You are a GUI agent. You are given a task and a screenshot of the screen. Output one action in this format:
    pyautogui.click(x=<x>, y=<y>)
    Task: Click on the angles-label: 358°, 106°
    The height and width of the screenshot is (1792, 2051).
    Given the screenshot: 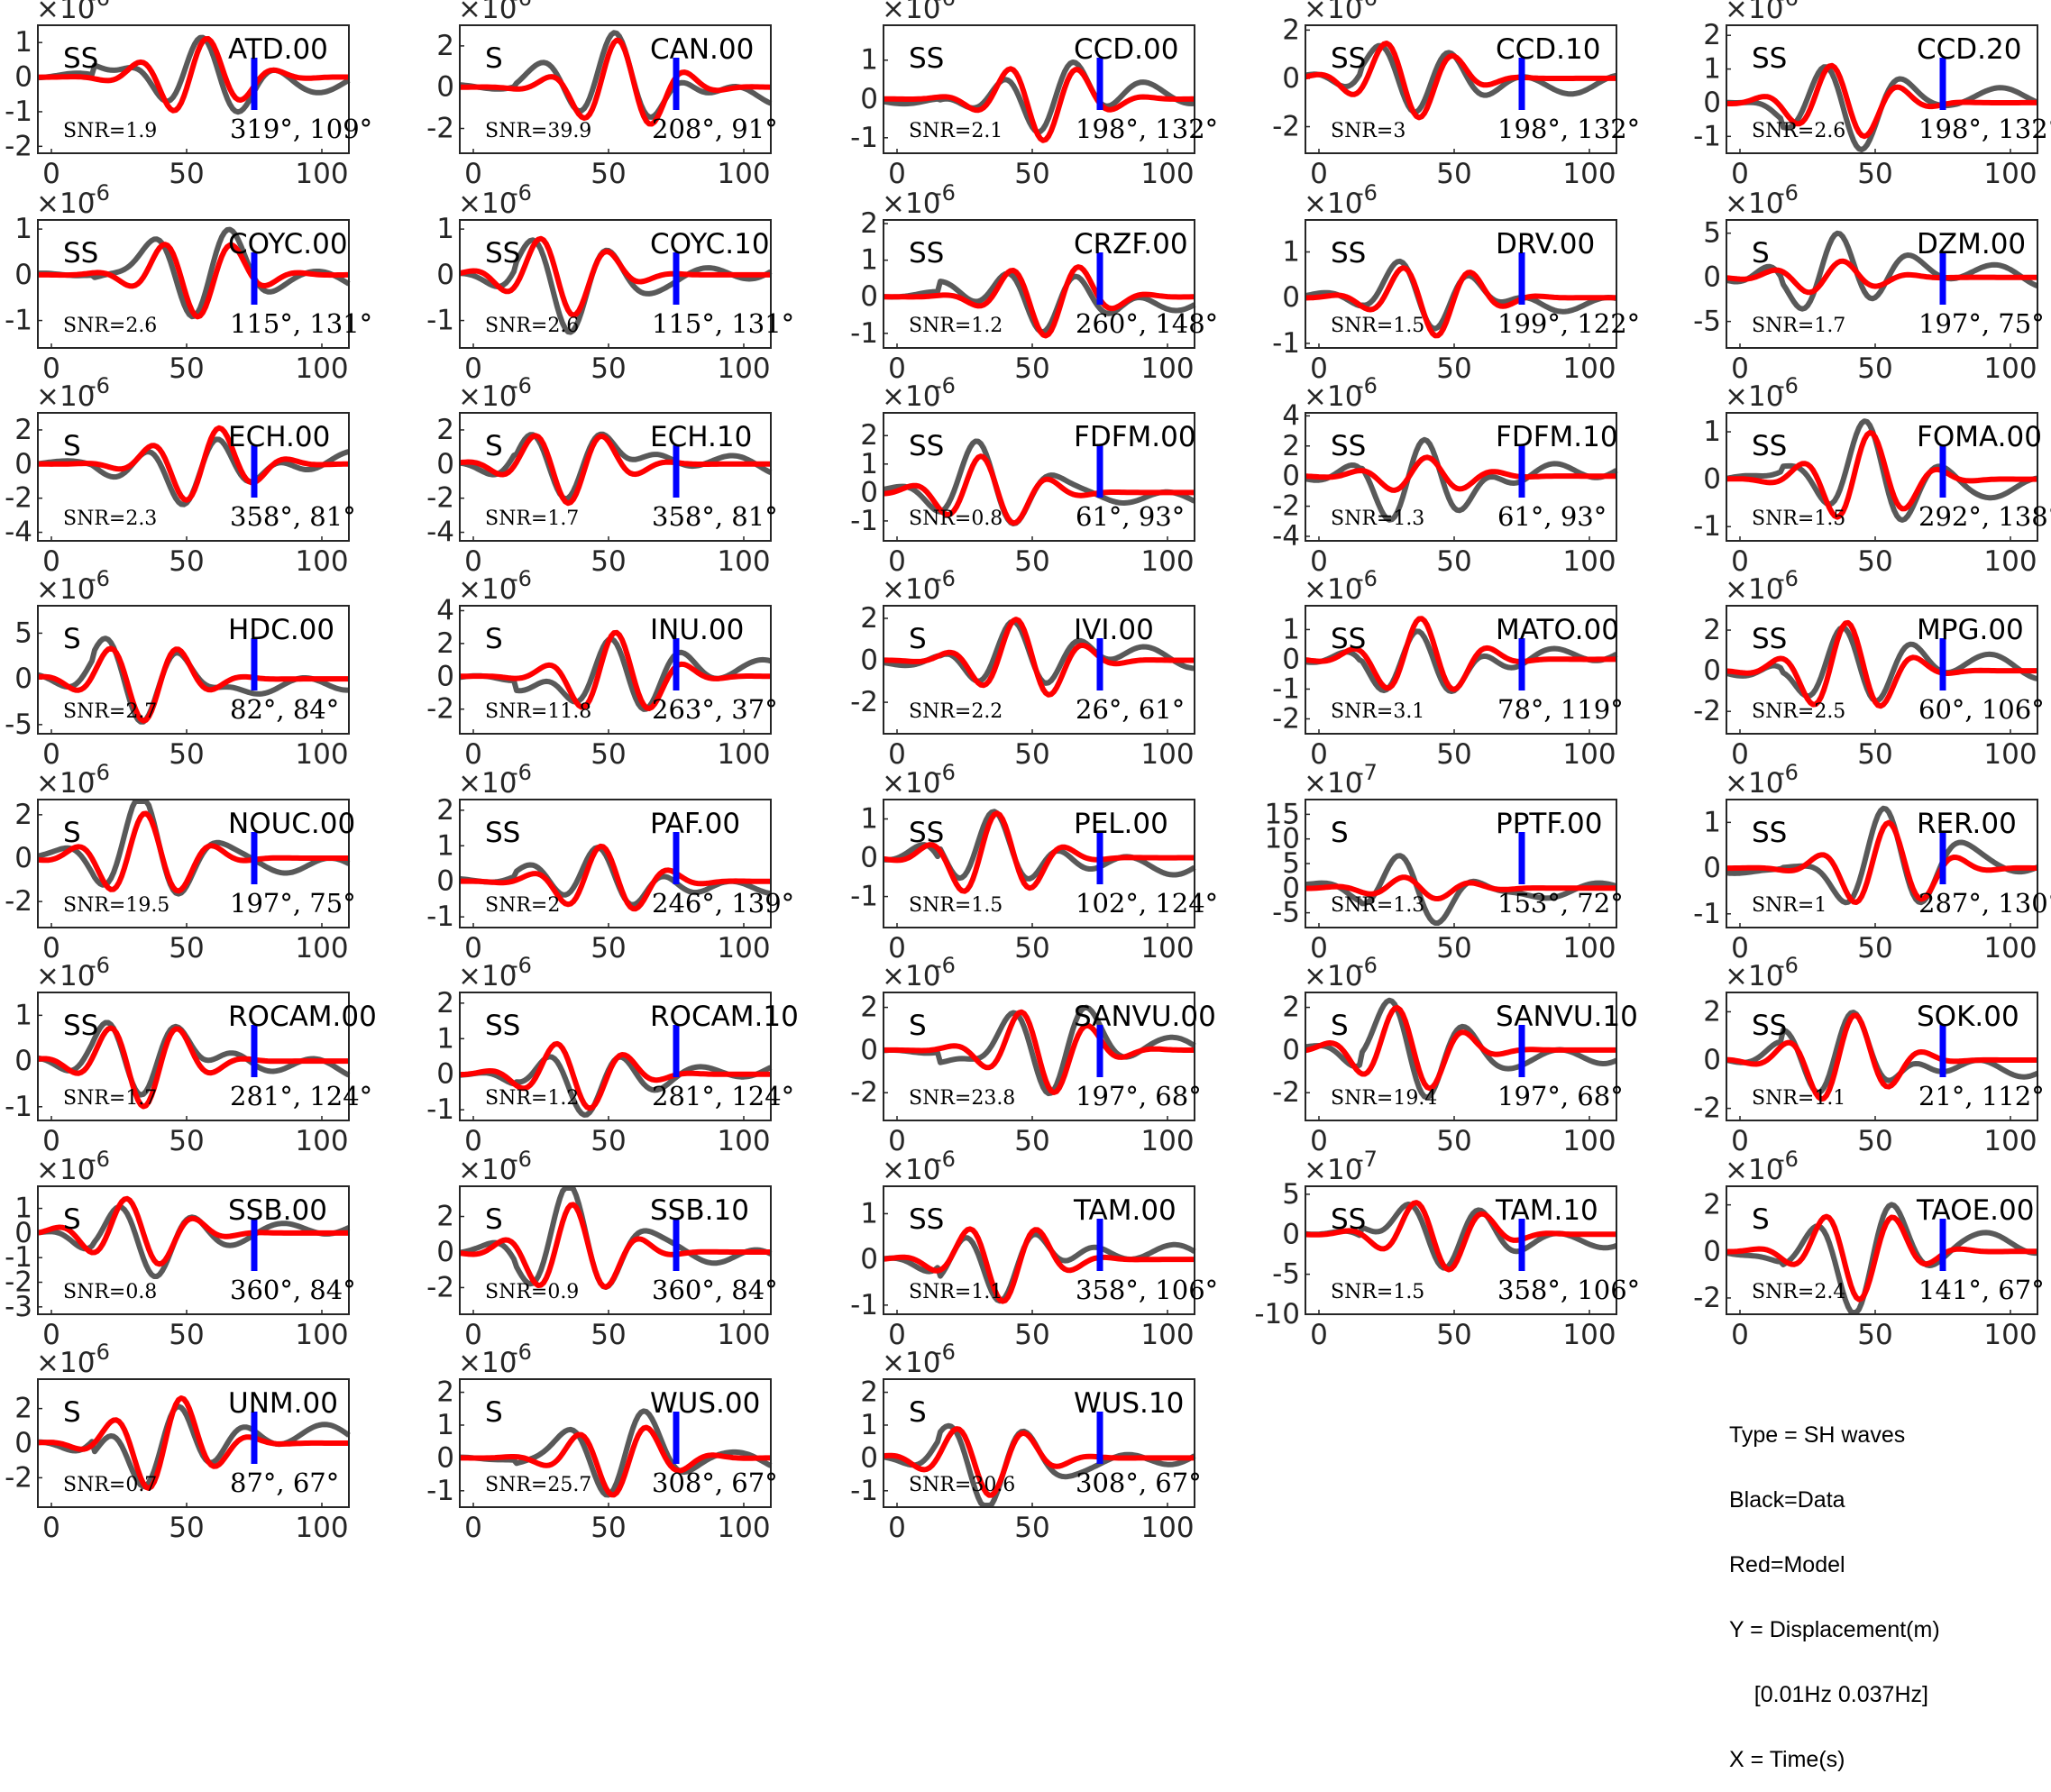 What is the action you would take?
    pyautogui.click(x=1147, y=1290)
    